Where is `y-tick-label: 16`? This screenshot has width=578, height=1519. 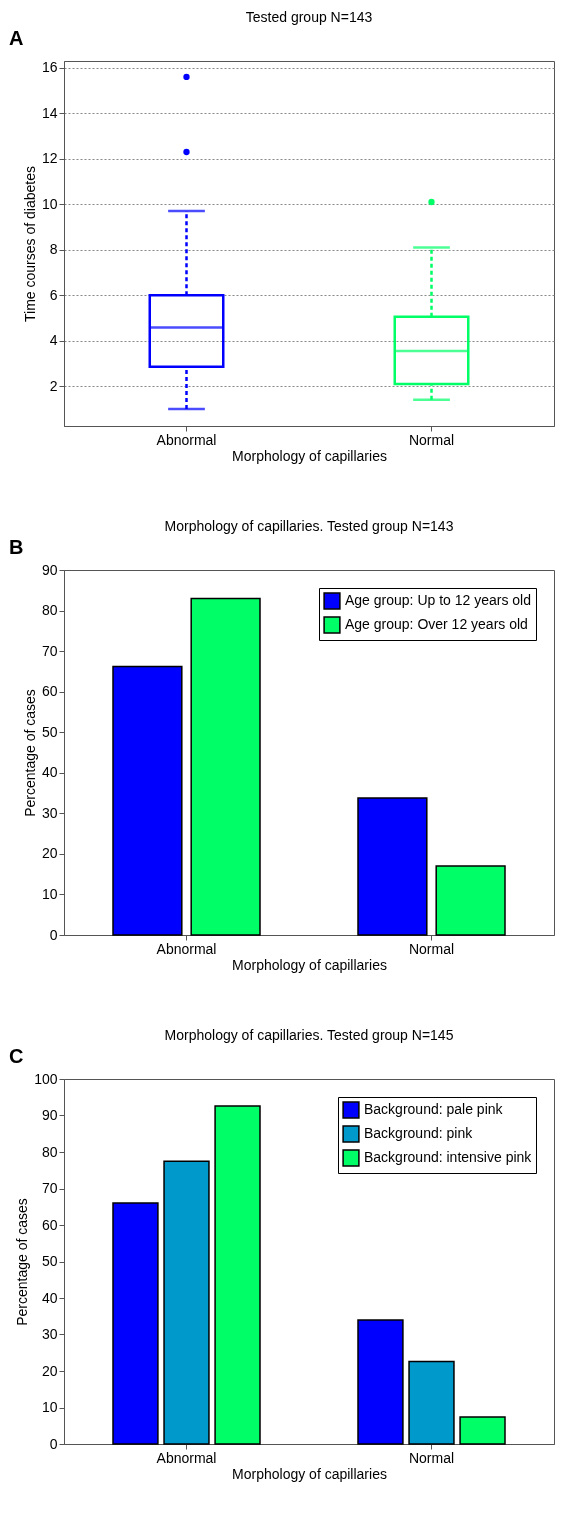 y-tick-label: 16 is located at coordinates (49, 67).